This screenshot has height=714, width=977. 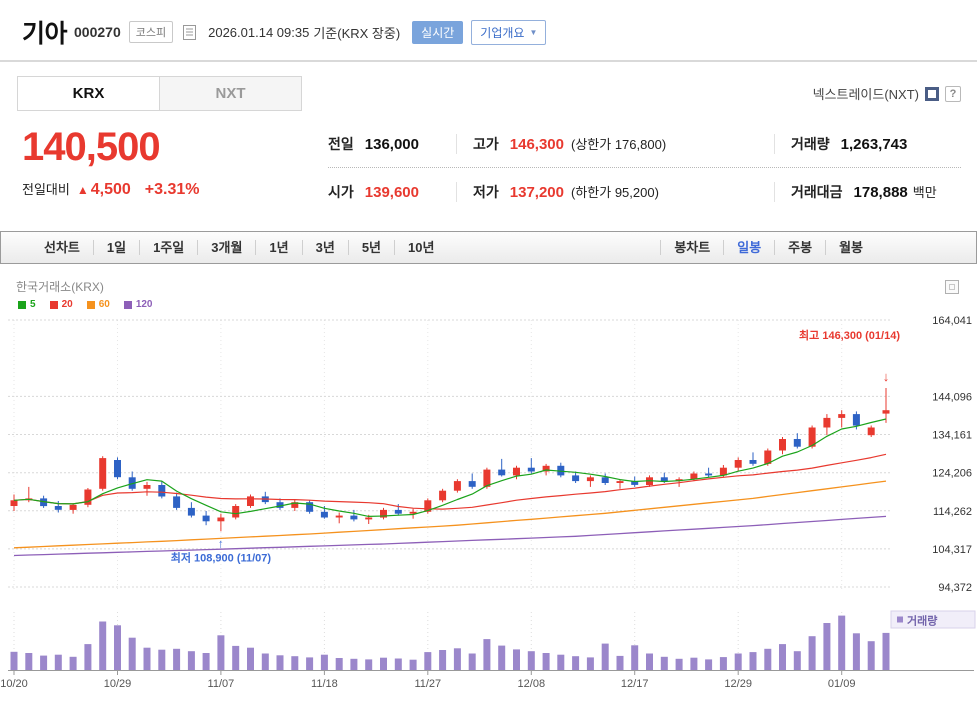 What do you see at coordinates (33, 304) in the screenshot?
I see `ma5-label: 5` at bounding box center [33, 304].